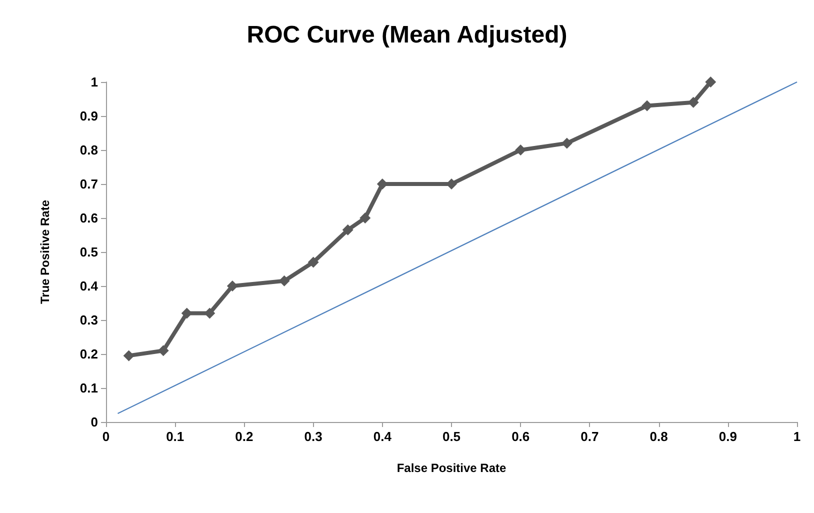 The image size is (814, 513). Describe the element at coordinates (89, 320) in the screenshot. I see `y-tick-label: 0.3` at that location.